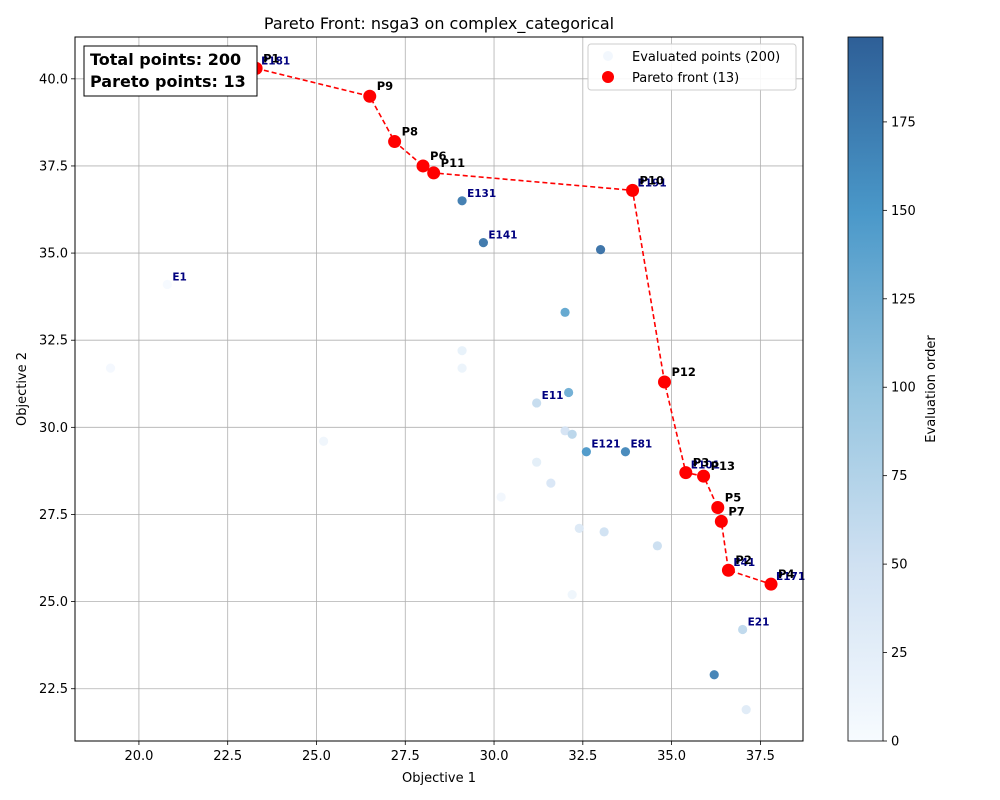  What do you see at coordinates (608, 56) in the screenshot?
I see `legend-marker-evaluated` at bounding box center [608, 56].